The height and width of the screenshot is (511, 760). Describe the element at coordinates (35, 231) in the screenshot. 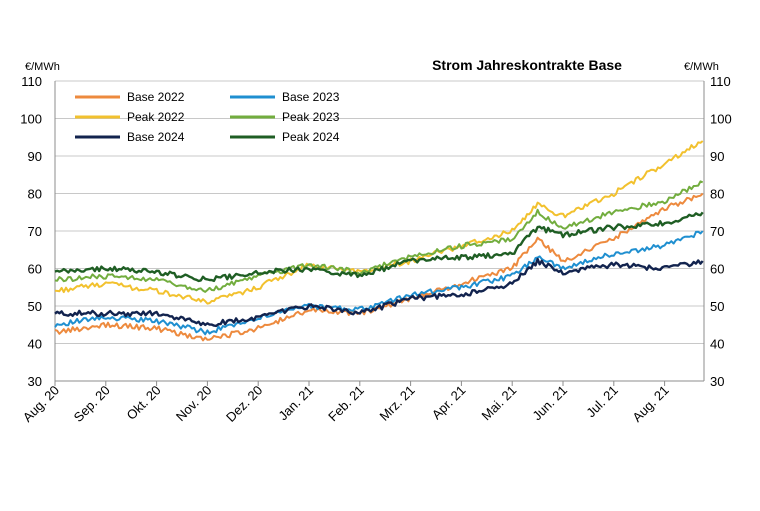

I see `y-tick-label-left: 70` at that location.